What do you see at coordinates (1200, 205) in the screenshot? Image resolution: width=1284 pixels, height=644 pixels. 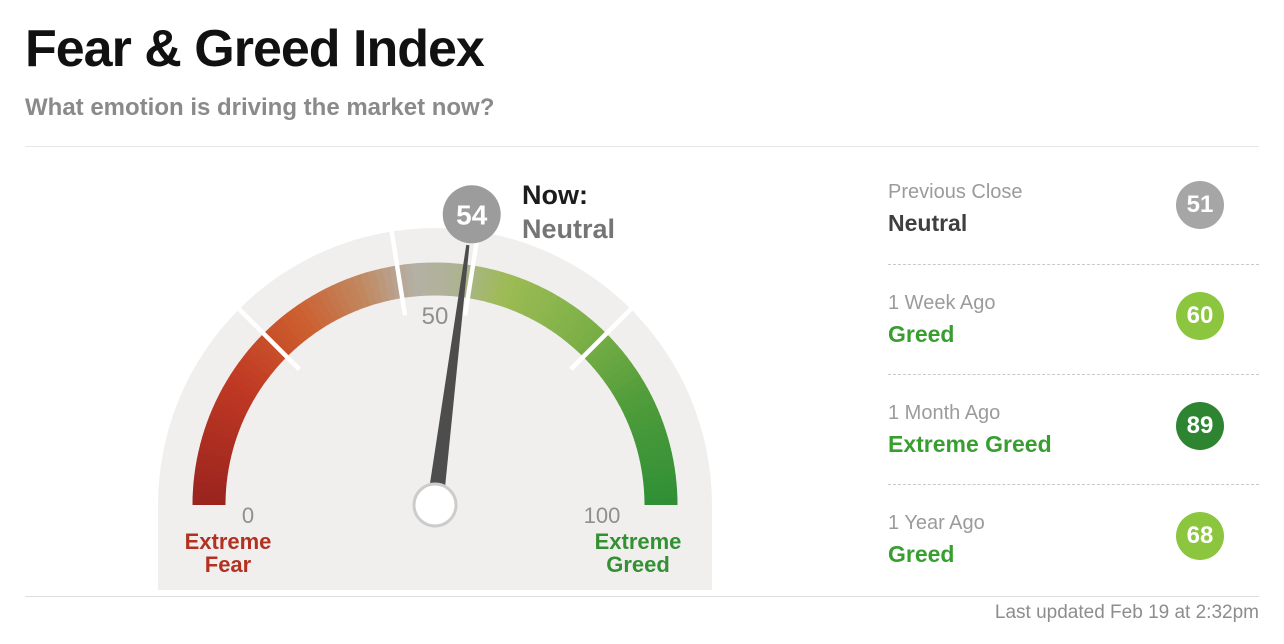 I see `history-value-circle: 51` at bounding box center [1200, 205].